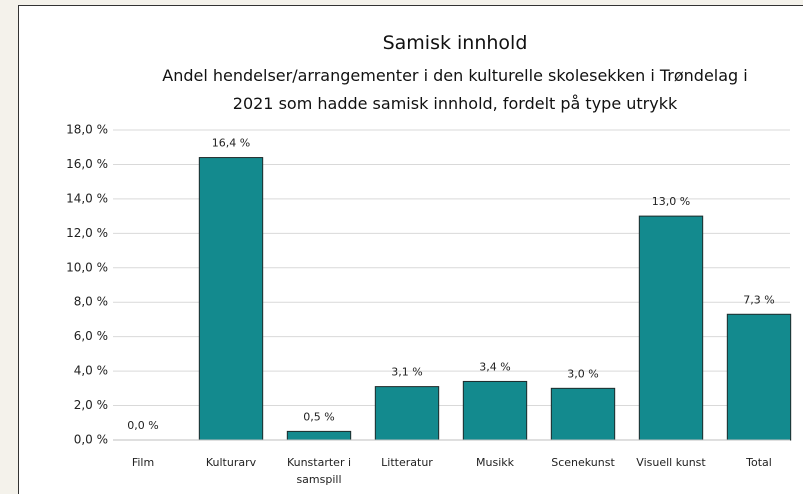 The height and width of the screenshot is (494, 803). I want to click on chart-title: Samisk innhold, so click(455, 43).